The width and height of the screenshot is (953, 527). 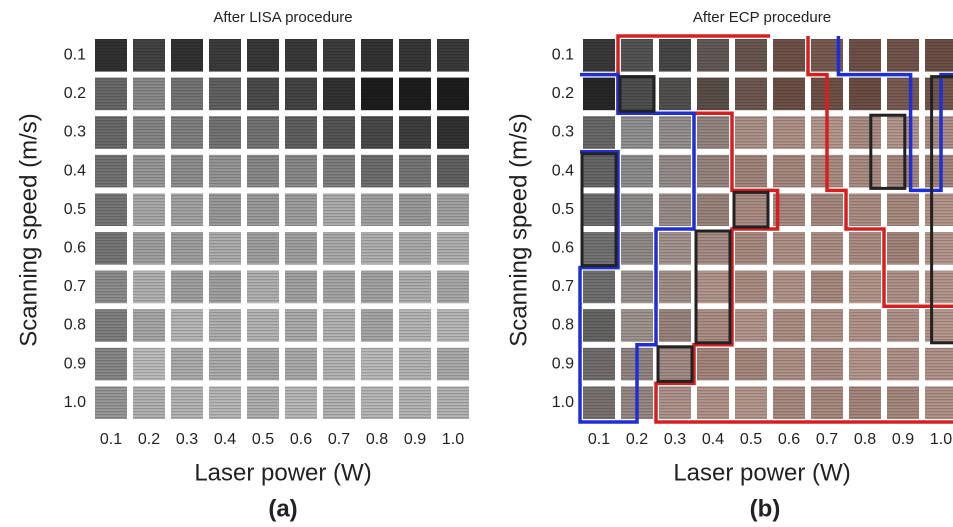 What do you see at coordinates (599, 439) in the screenshot?
I see `x-tick-label: 0.1` at bounding box center [599, 439].